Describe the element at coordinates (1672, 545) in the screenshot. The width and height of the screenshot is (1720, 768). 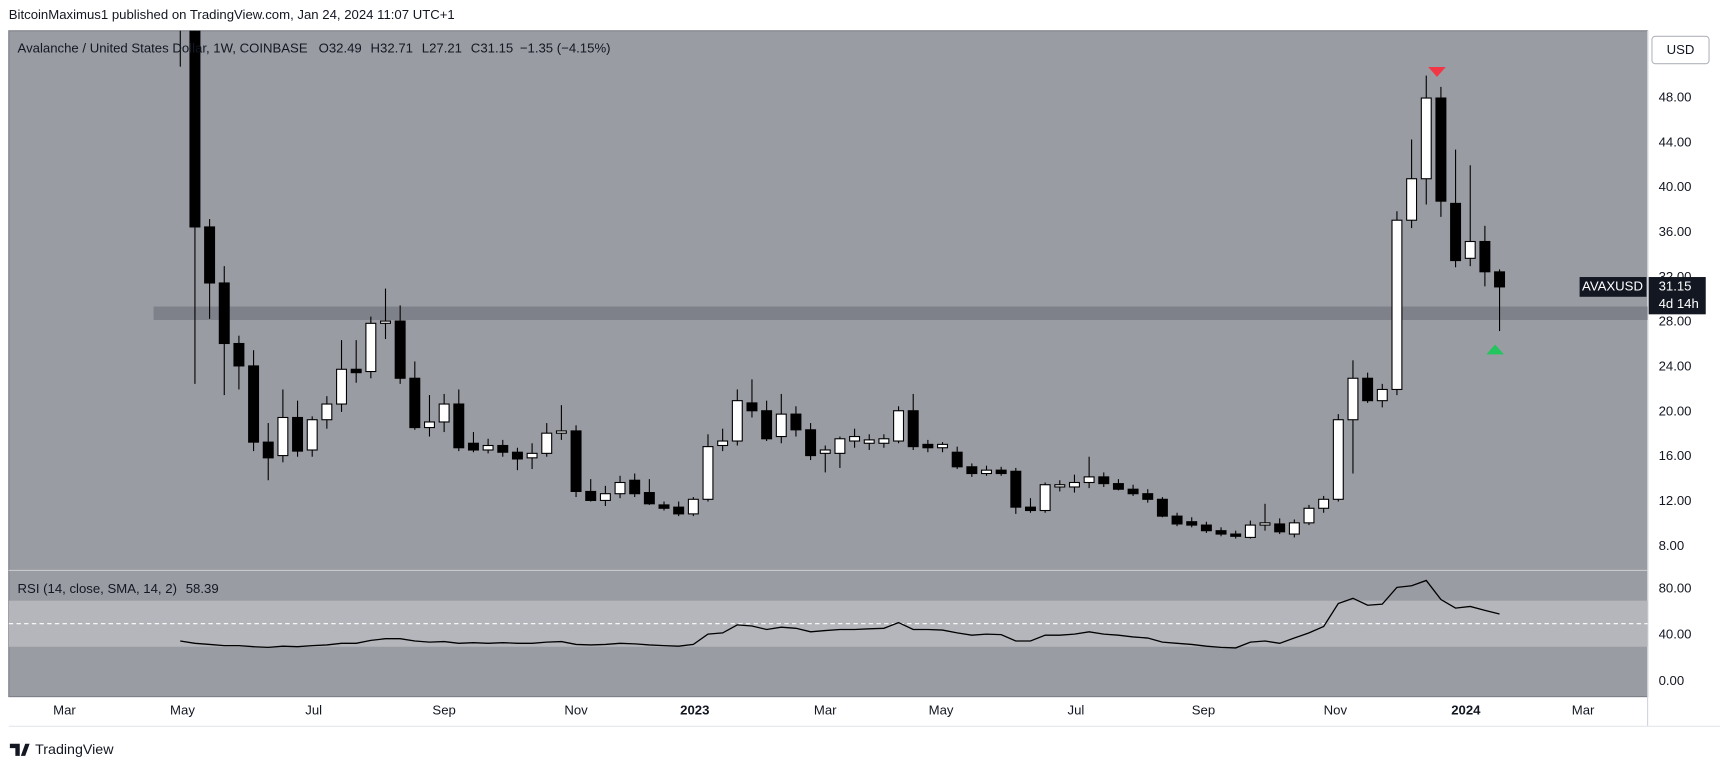
I see `y-tick-label: 8.00` at that location.